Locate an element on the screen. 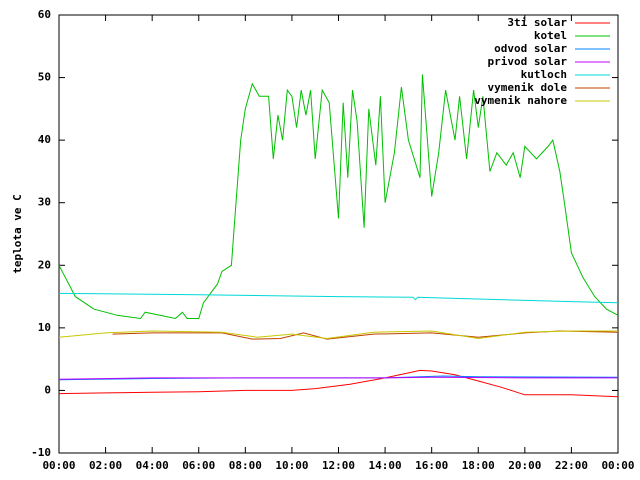 The image size is (640, 480). legend-label: kutloch is located at coordinates (544, 74).